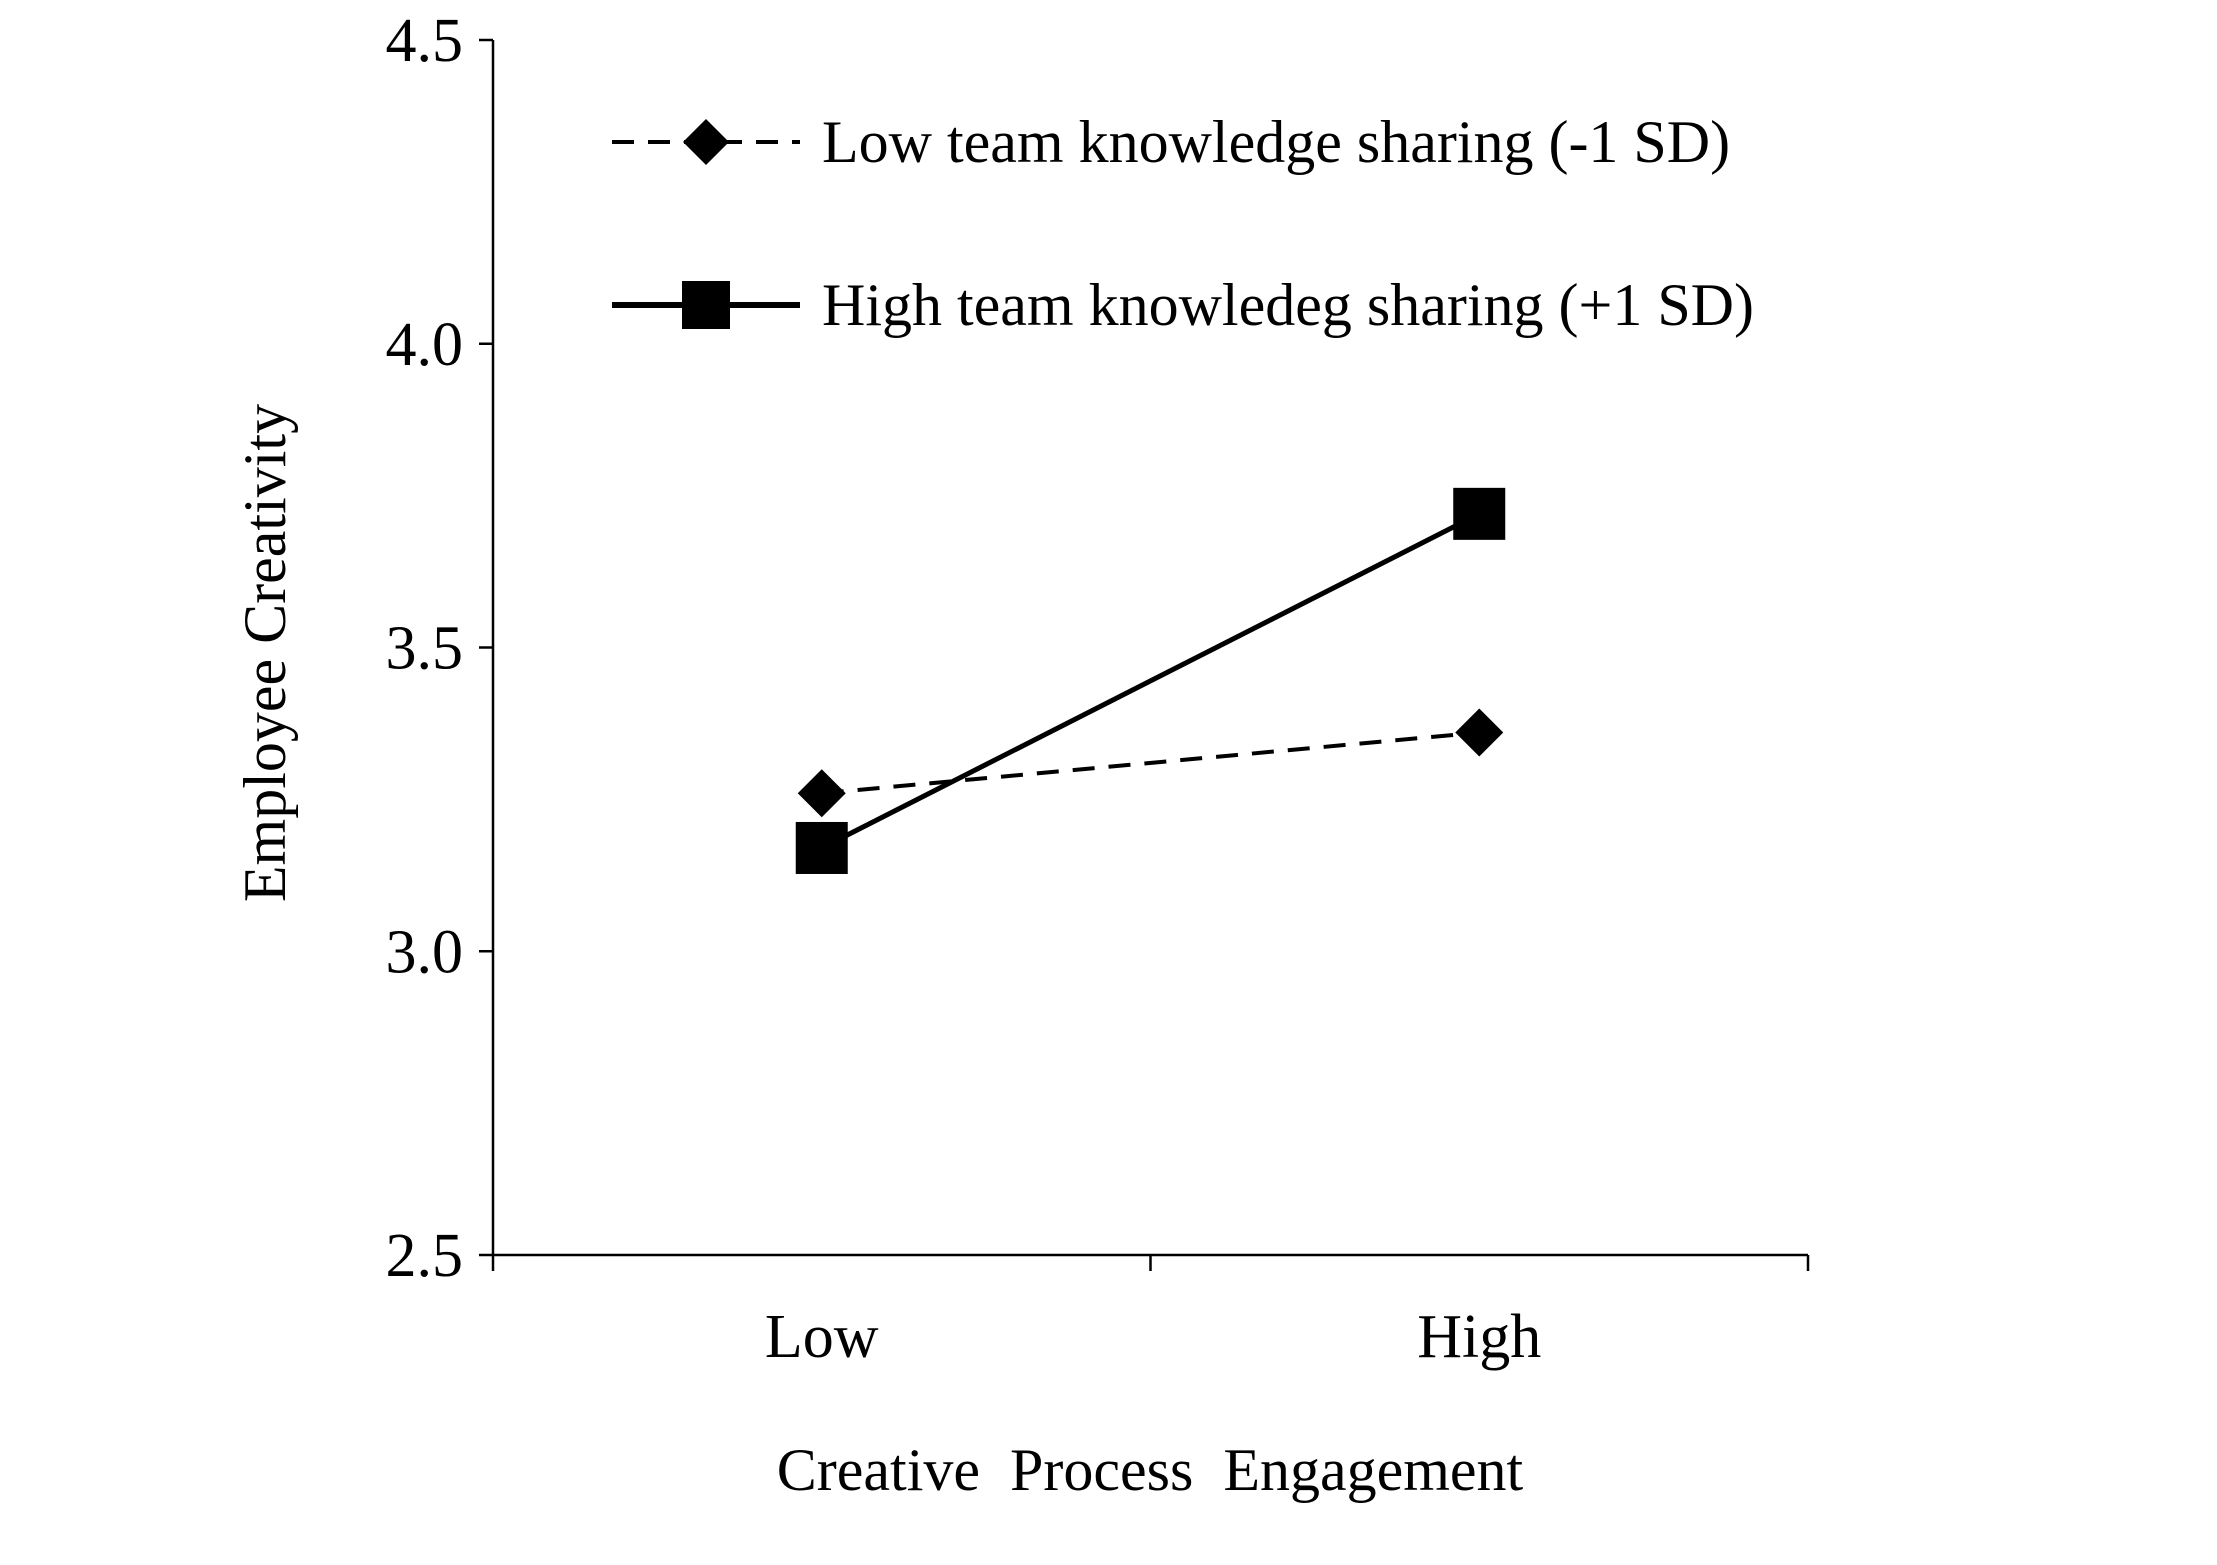 This screenshot has width=2217, height=1565. I want to click on legend-item-2: High team knowledeg sharing (+1 SD), so click(1183, 305).